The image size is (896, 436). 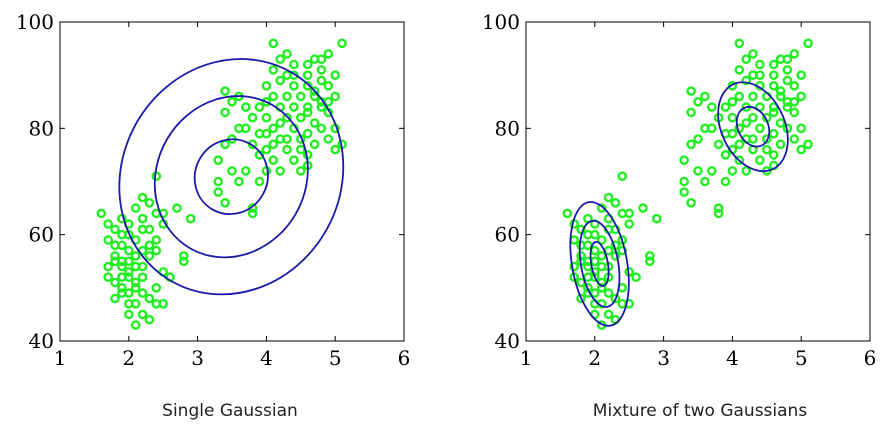 What do you see at coordinates (41, 341) in the screenshot?
I see `y-tick-label: 40` at bounding box center [41, 341].